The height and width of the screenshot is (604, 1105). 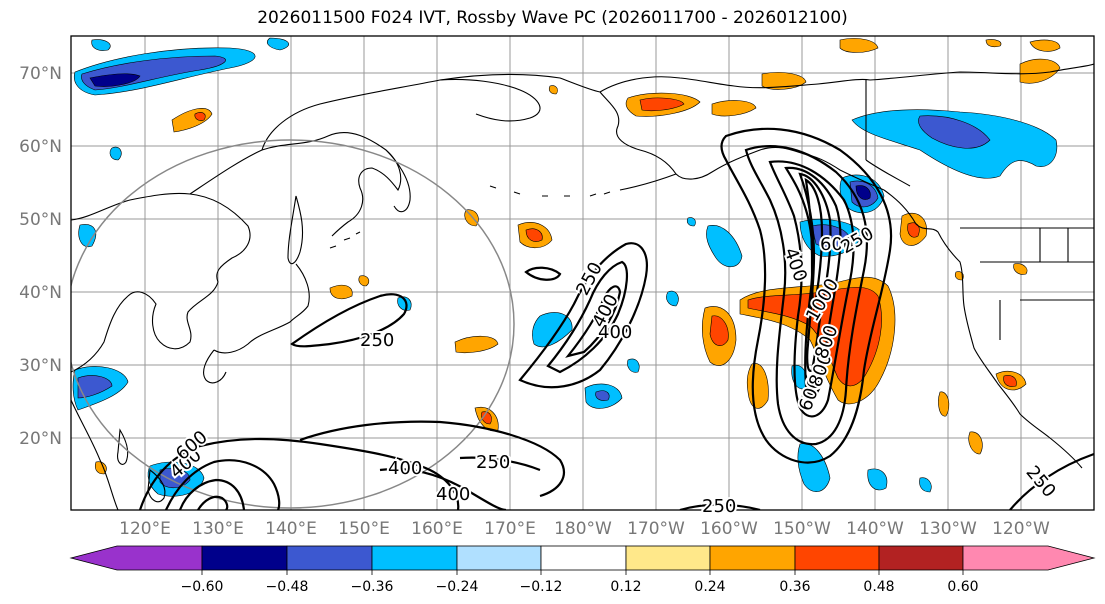 I want to click on lat-label: 70°N, so click(x=40, y=74).